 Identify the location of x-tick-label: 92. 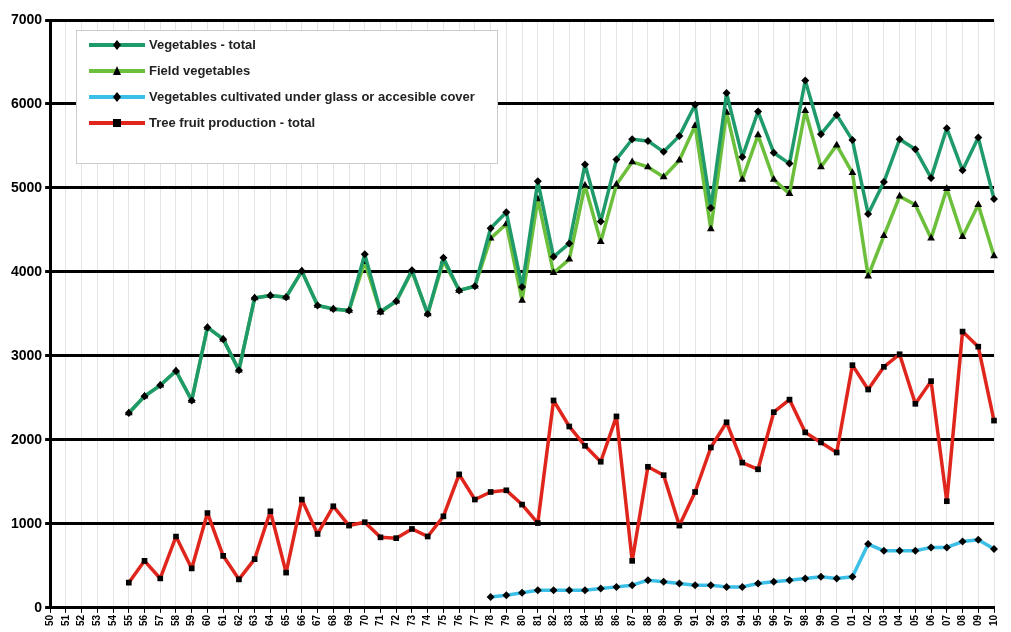
(710, 620).